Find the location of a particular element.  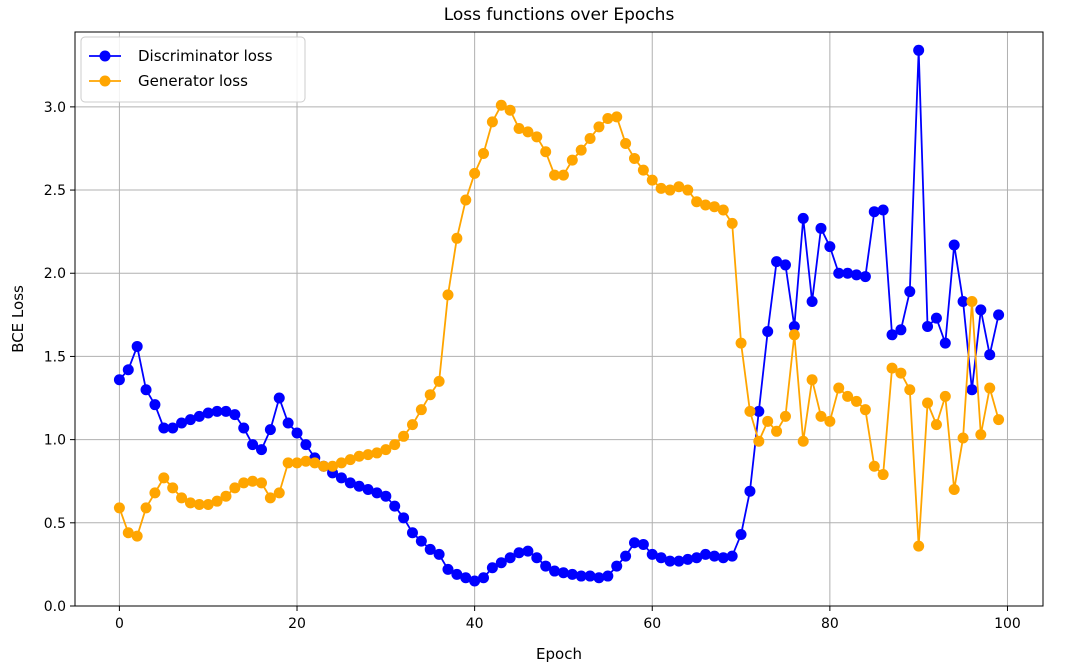

x-tick-label: 0 is located at coordinates (119, 624).